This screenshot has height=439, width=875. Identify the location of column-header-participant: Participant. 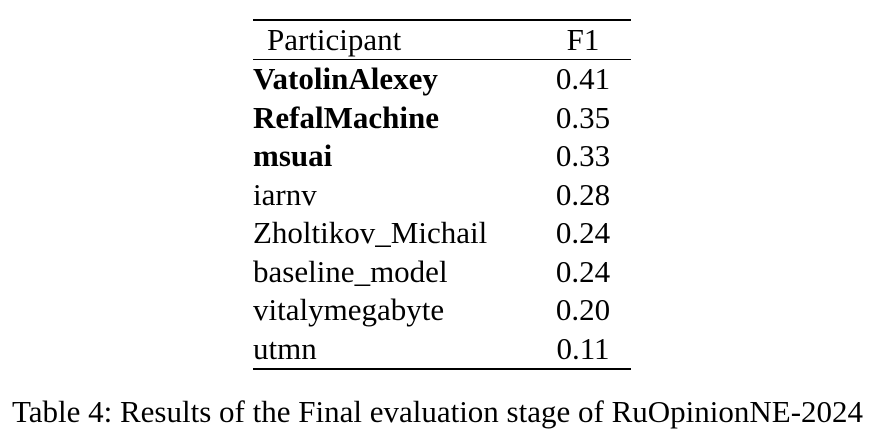
(394, 40).